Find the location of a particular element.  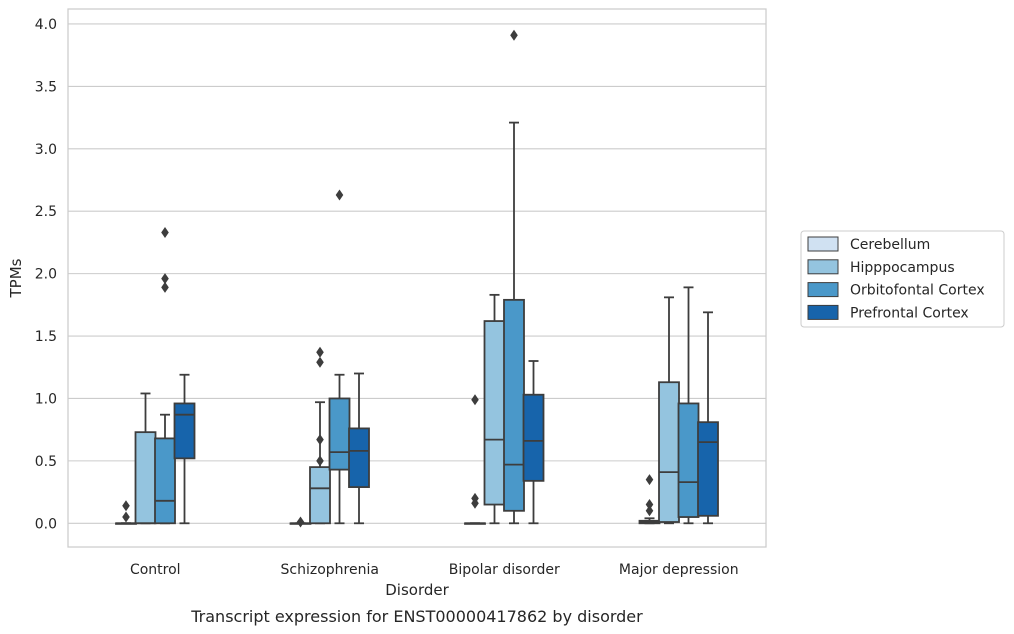

y-axis-ticks: 0.0 0.5 1.0 1.5 2.0 2.5 3.0 3.5 4.0 is located at coordinates (46, 274).